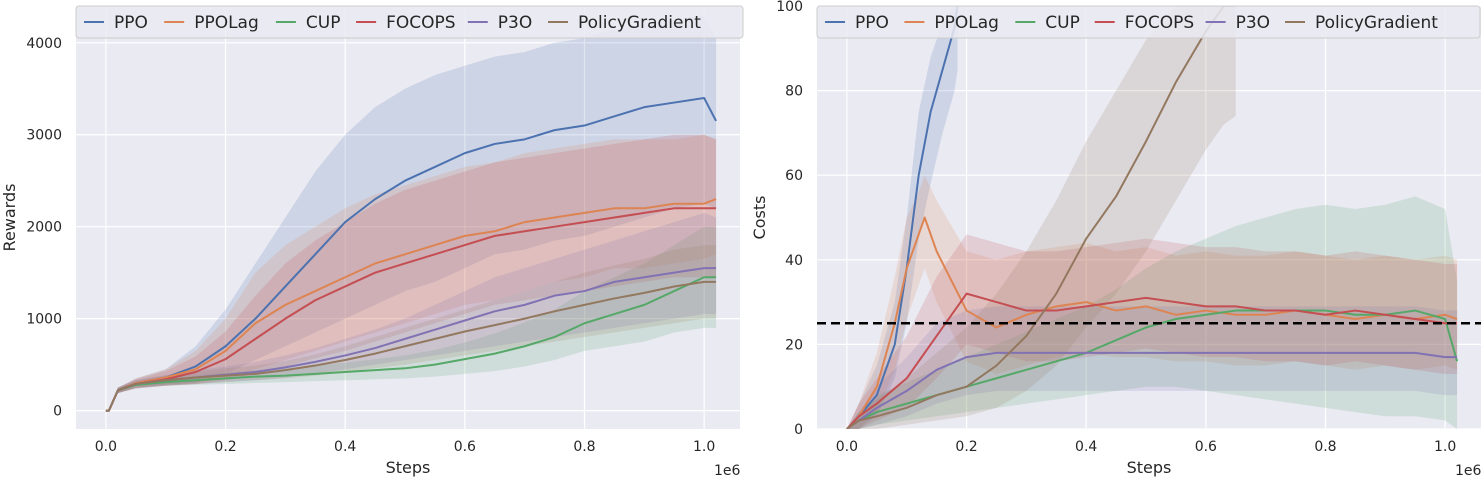 This screenshot has height=483, width=1483. I want to click on band-policygradient, so click(411, 328).